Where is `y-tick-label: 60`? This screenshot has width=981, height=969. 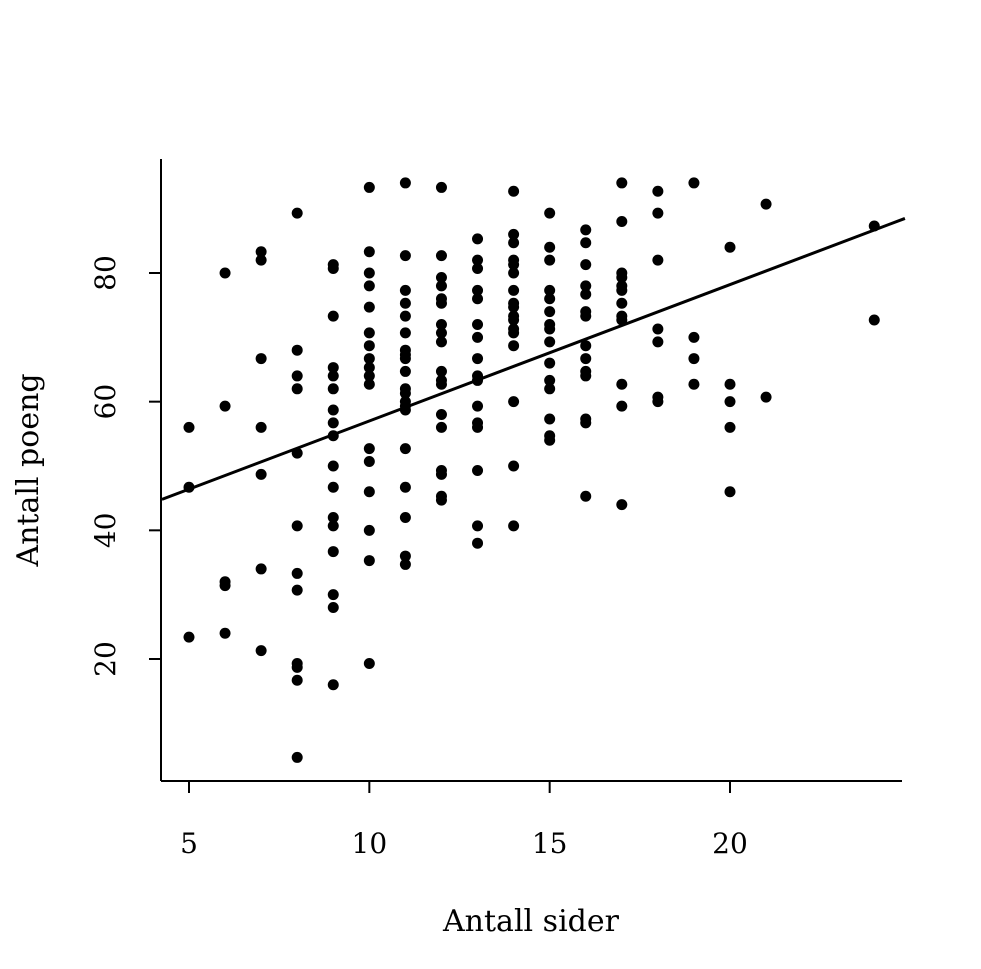
y-tick-label: 60 is located at coordinates (105, 402).